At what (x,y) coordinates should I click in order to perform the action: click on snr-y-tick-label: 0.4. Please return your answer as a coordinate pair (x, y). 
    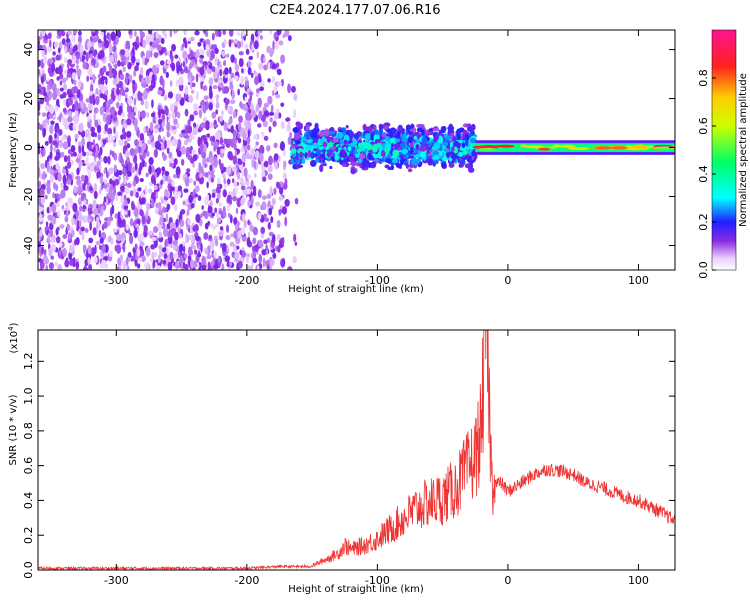
    Looking at the image, I should click on (28, 501).